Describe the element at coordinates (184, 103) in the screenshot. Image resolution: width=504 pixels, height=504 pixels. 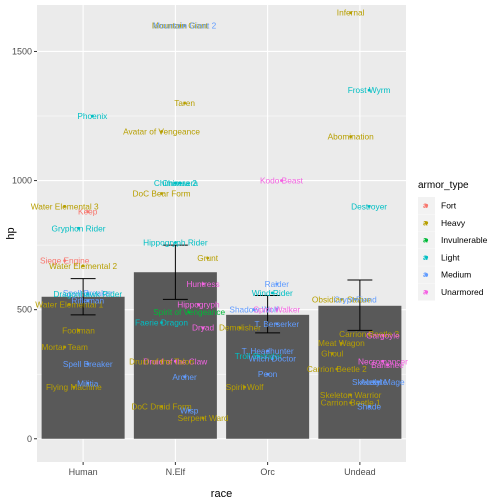
I see `unit-label: Taren` at that location.